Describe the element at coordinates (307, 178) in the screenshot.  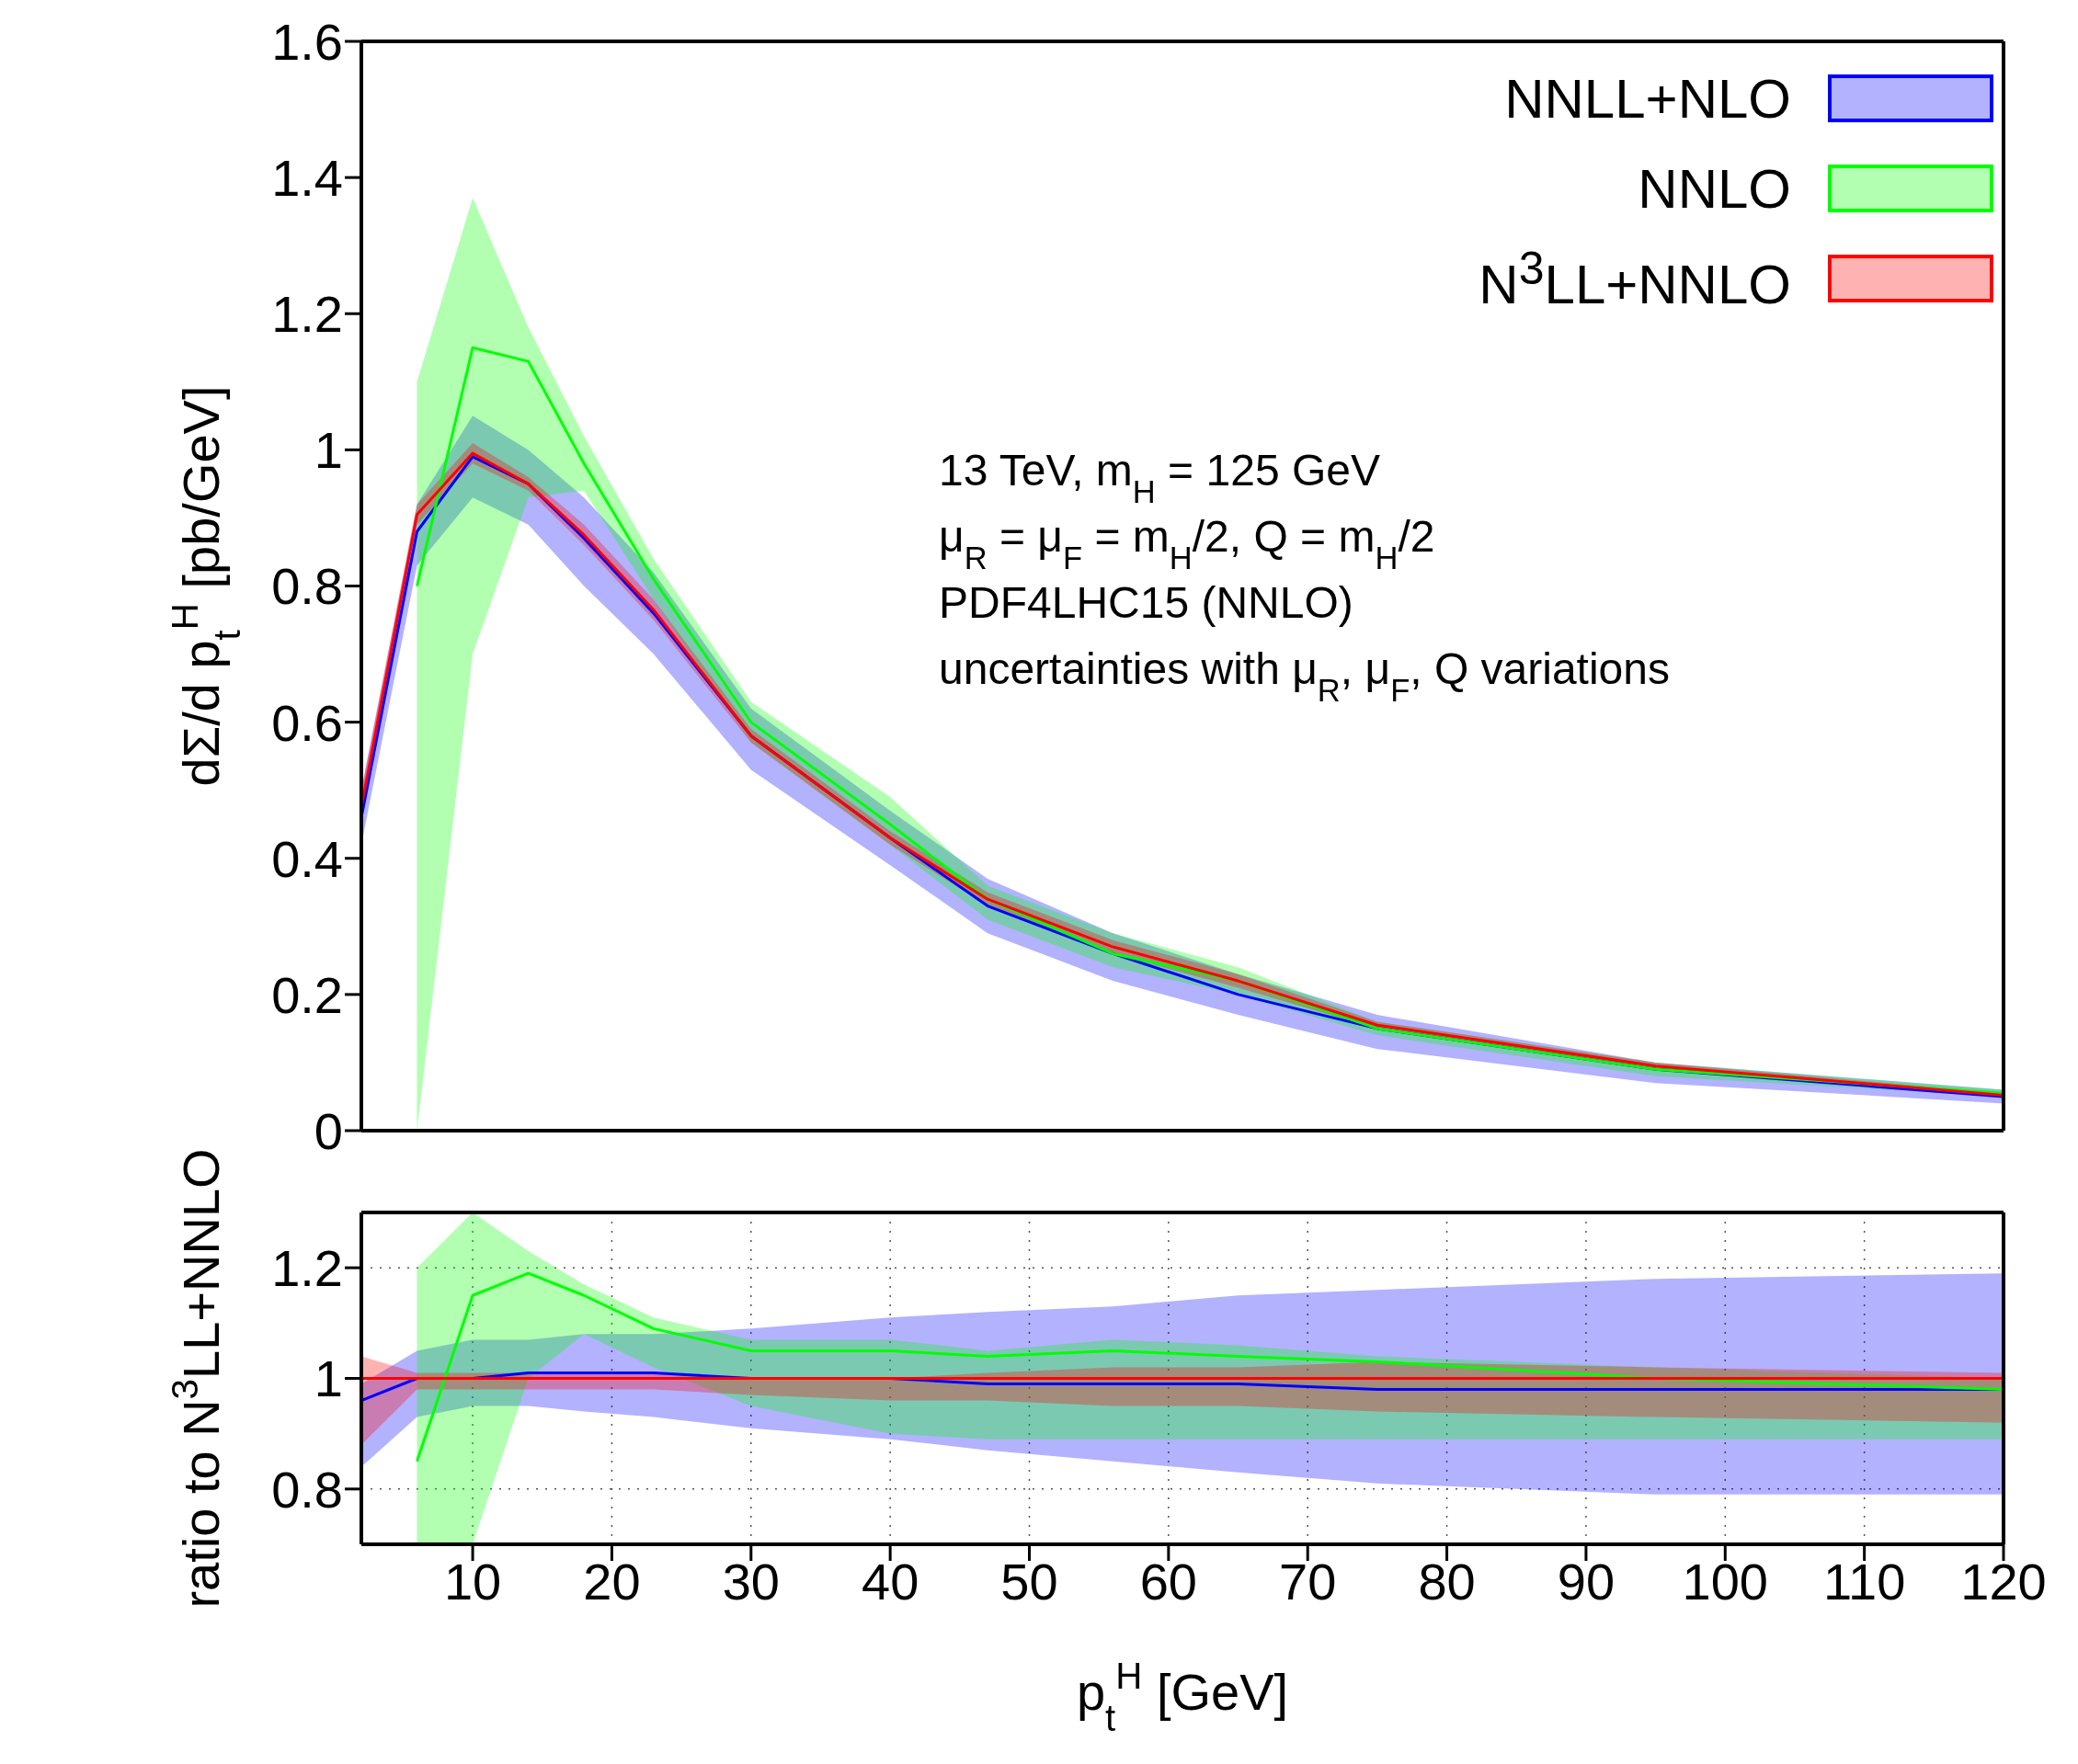
I see `y-tick-label: 1.4` at that location.